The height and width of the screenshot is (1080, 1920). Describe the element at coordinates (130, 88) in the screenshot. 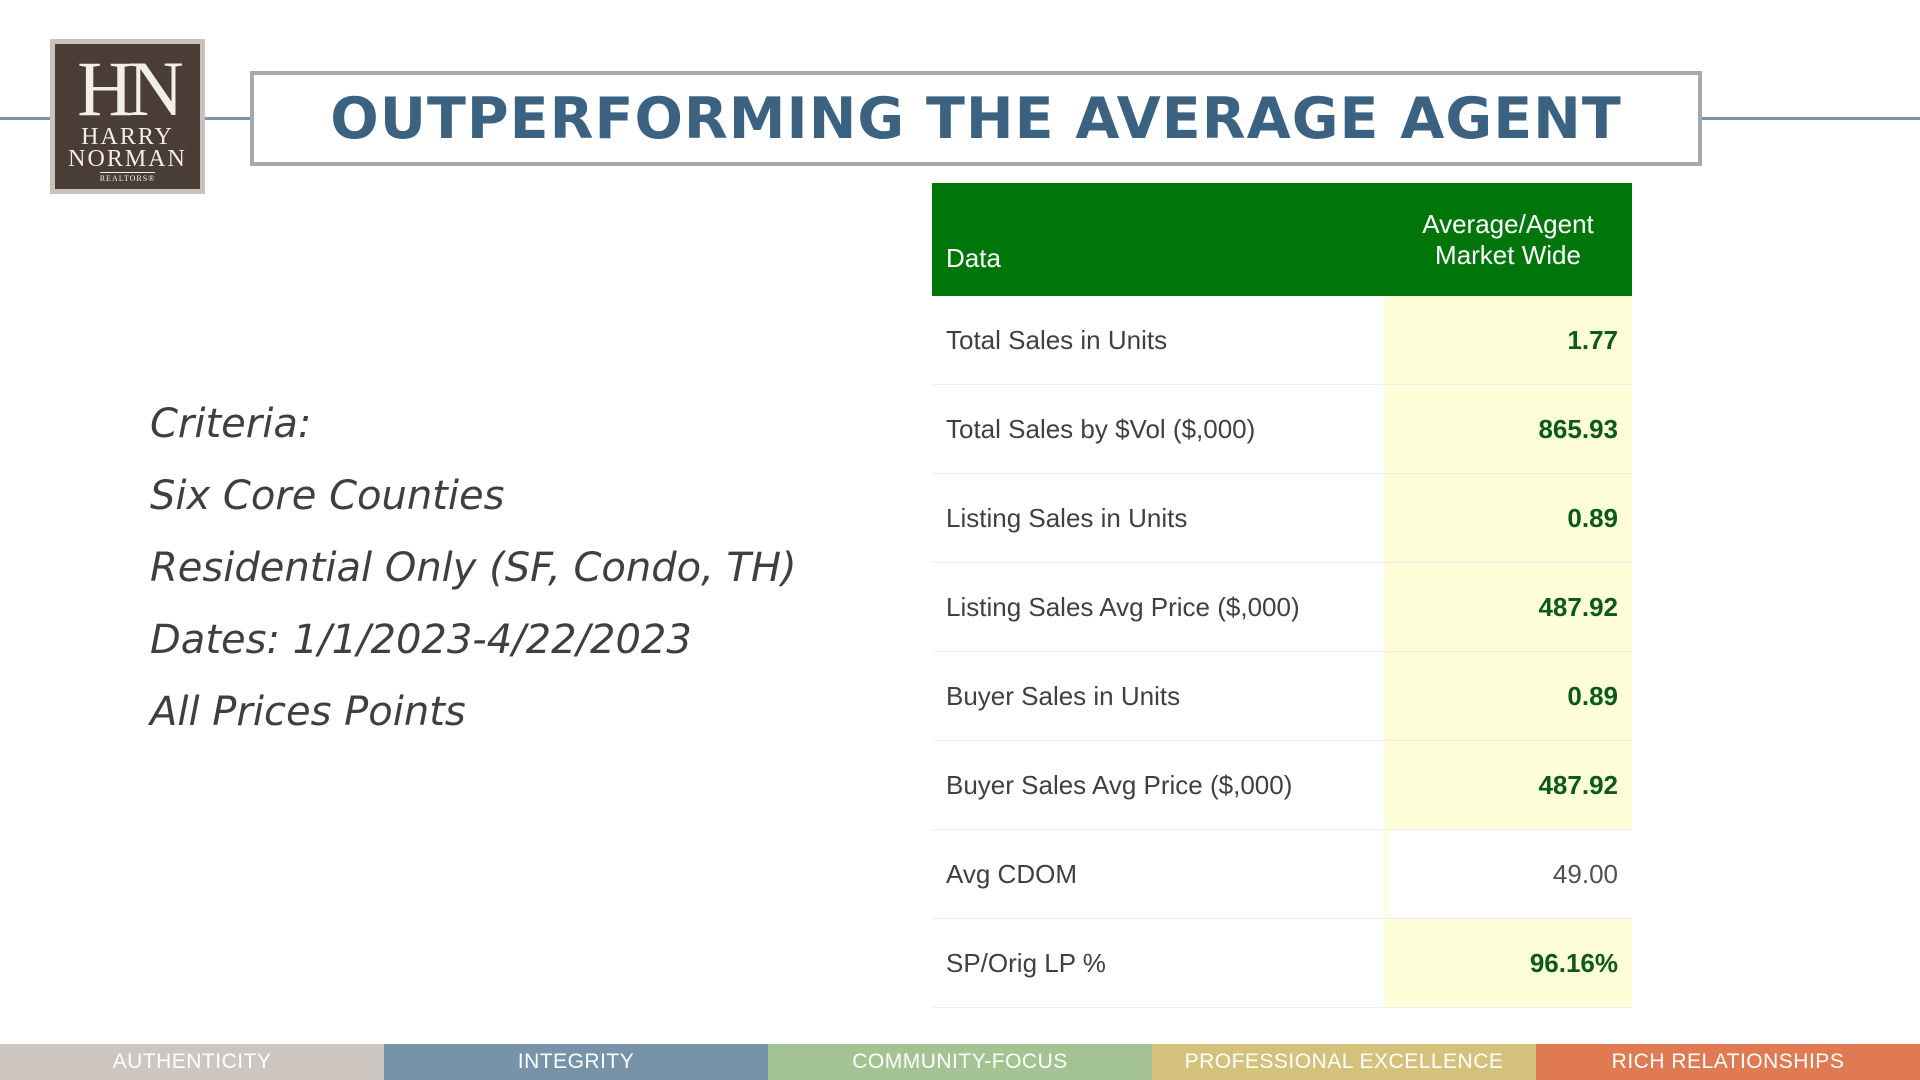

I see `logo-monogram: HN` at that location.